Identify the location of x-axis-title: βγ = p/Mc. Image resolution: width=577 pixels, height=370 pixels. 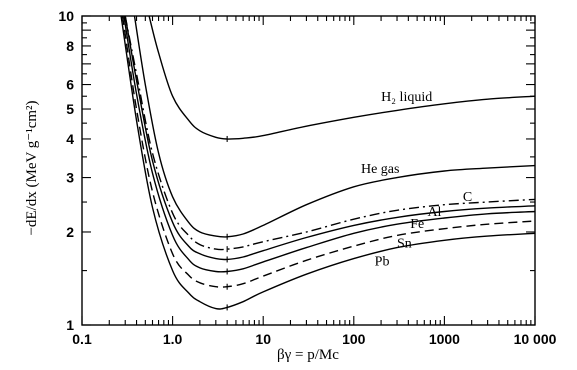
(308, 355).